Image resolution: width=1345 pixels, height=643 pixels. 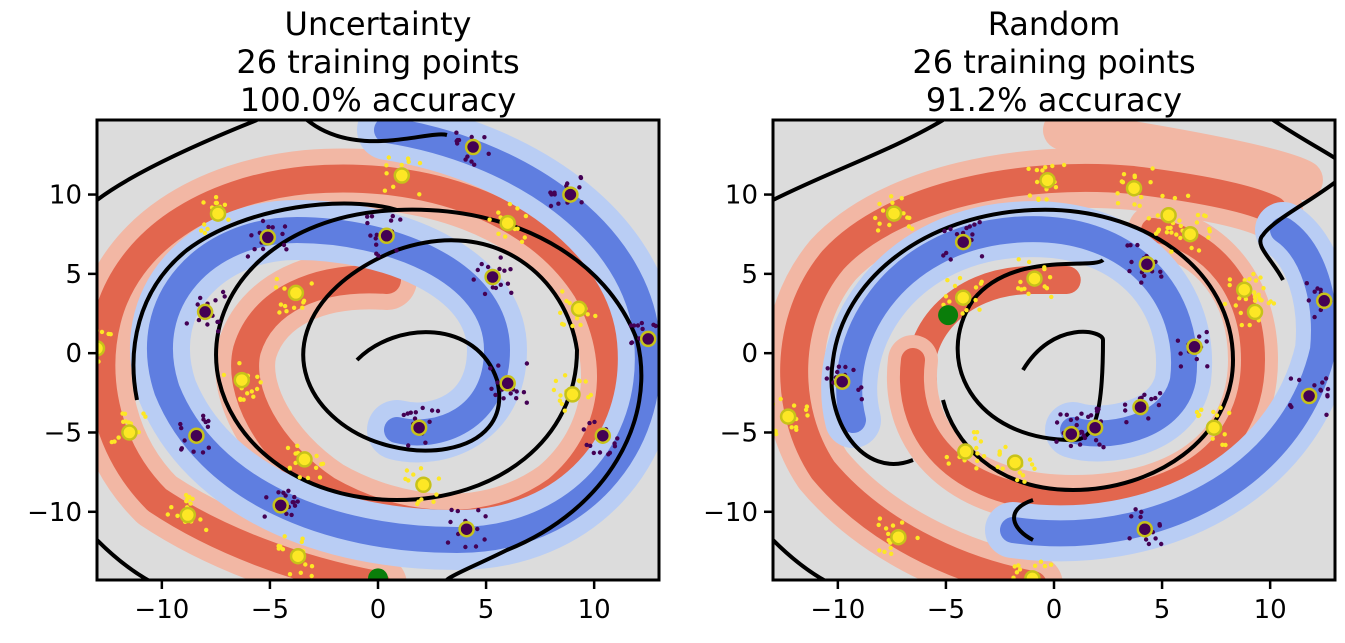 I want to click on x-tick-label: 5, so click(x=1162, y=610).